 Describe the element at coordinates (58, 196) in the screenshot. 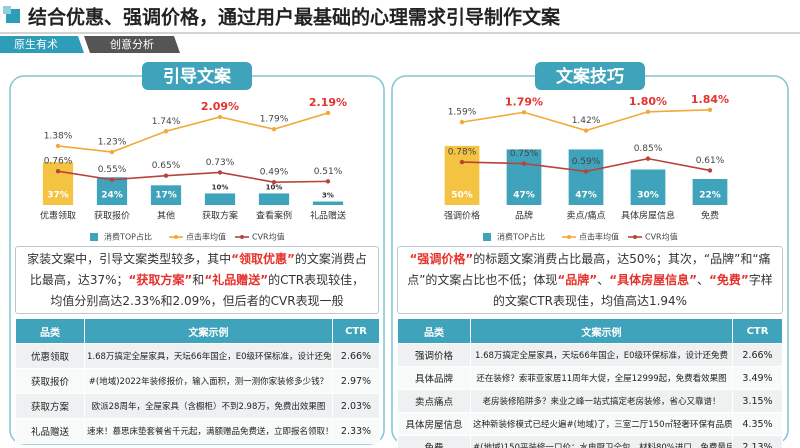

I see `bar-value-label: 37%` at that location.